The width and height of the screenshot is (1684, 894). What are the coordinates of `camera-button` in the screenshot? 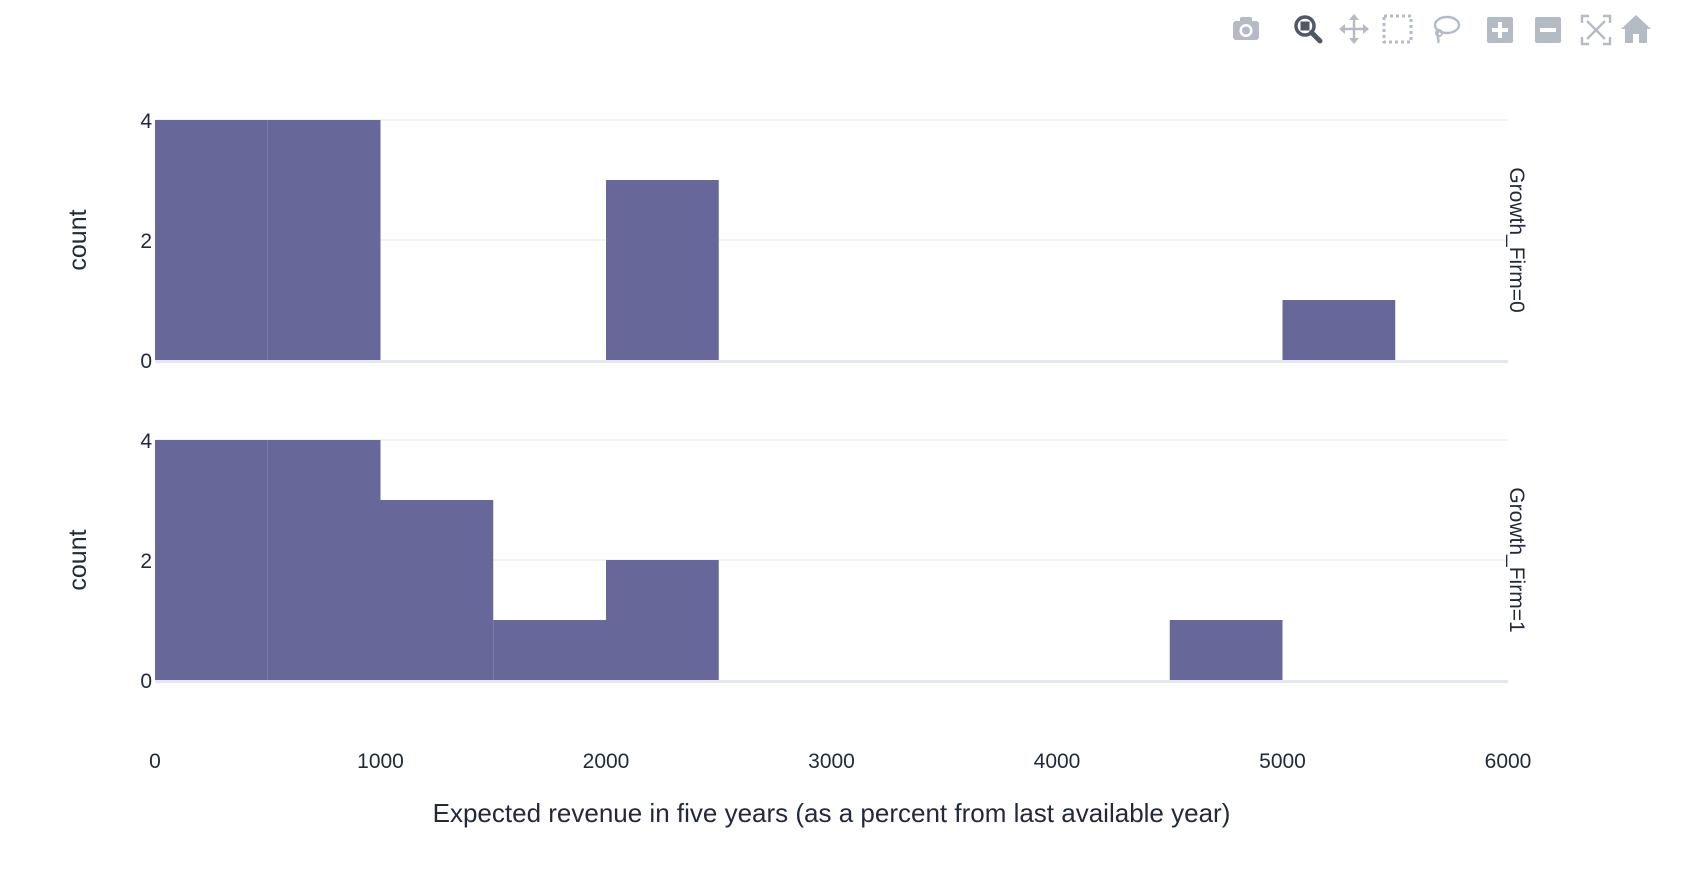 It's located at (1246, 29).